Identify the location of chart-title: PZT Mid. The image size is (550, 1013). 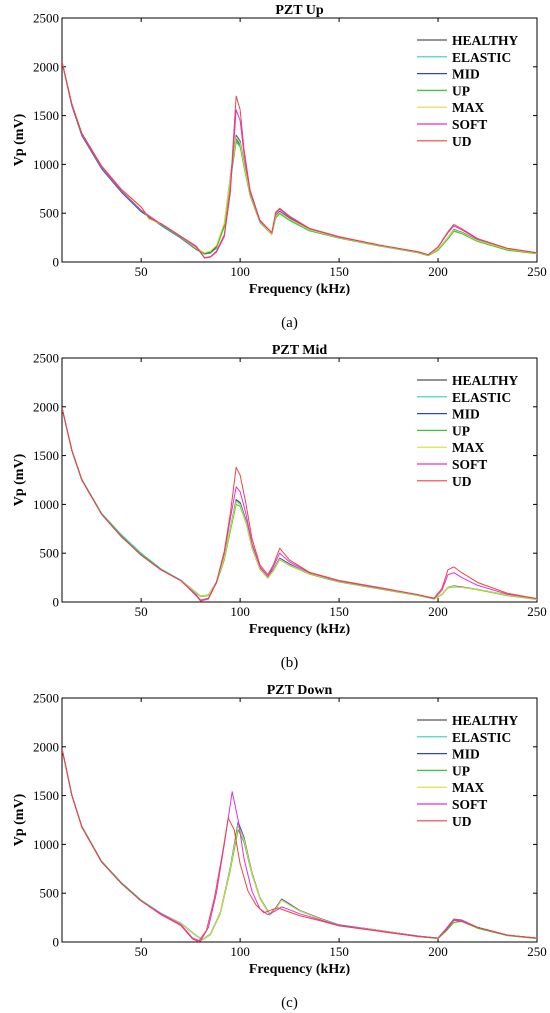
(300, 350).